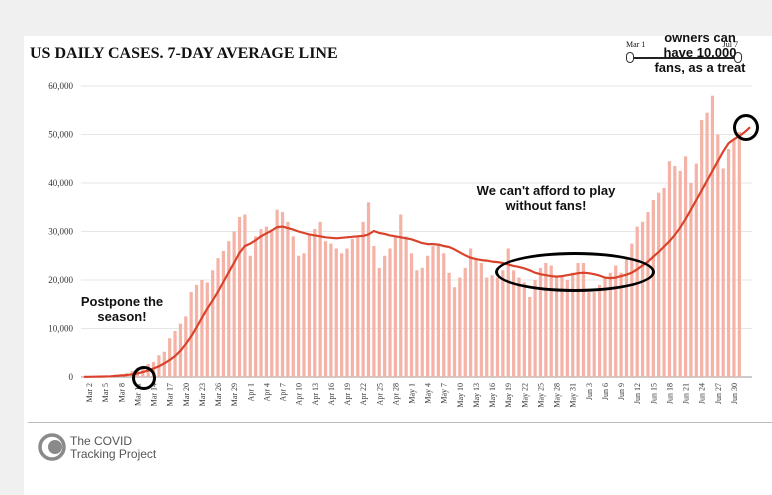 Image resolution: width=772 pixels, height=495 pixels. I want to click on logo-text-line1: The COVID, so click(101, 441).